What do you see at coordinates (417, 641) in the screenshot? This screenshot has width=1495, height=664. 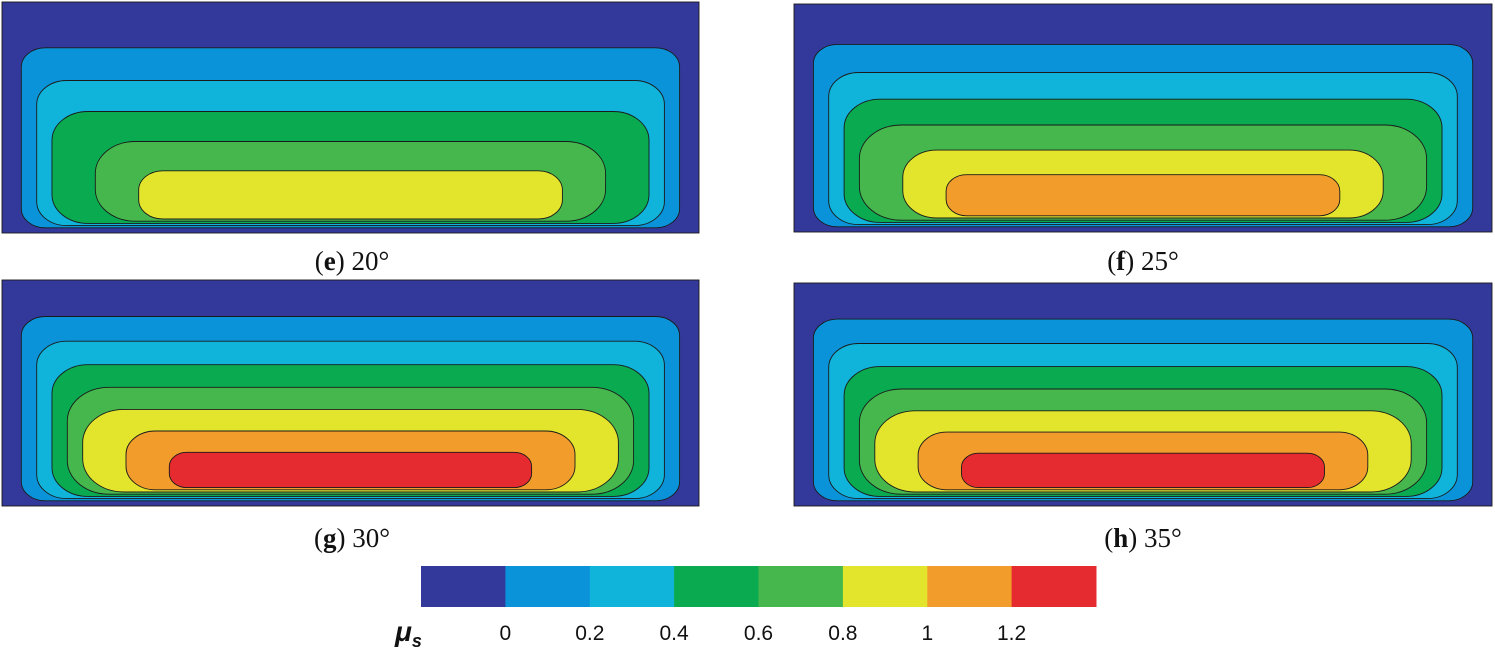 I see `legend-symbol-subscript: s` at bounding box center [417, 641].